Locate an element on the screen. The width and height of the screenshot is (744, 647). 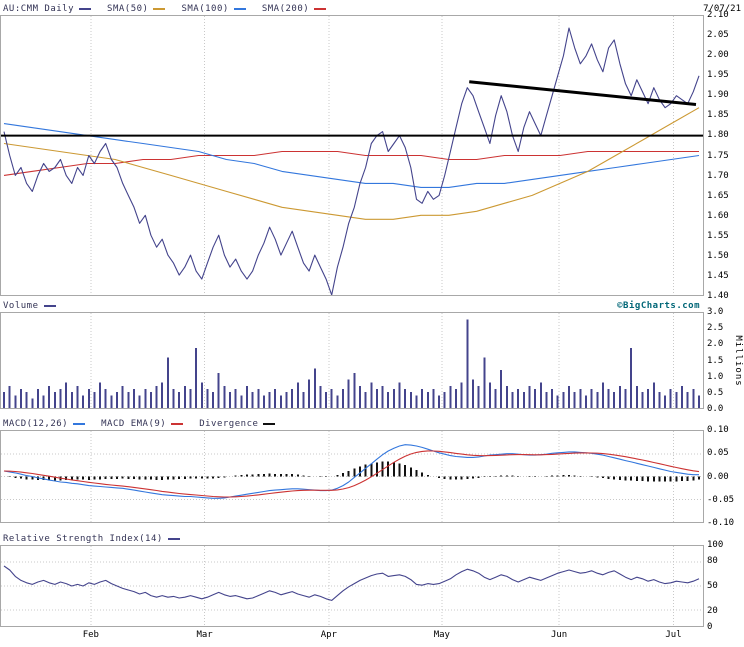
rsi-tick-label: 50 is located at coordinates (712, 586).